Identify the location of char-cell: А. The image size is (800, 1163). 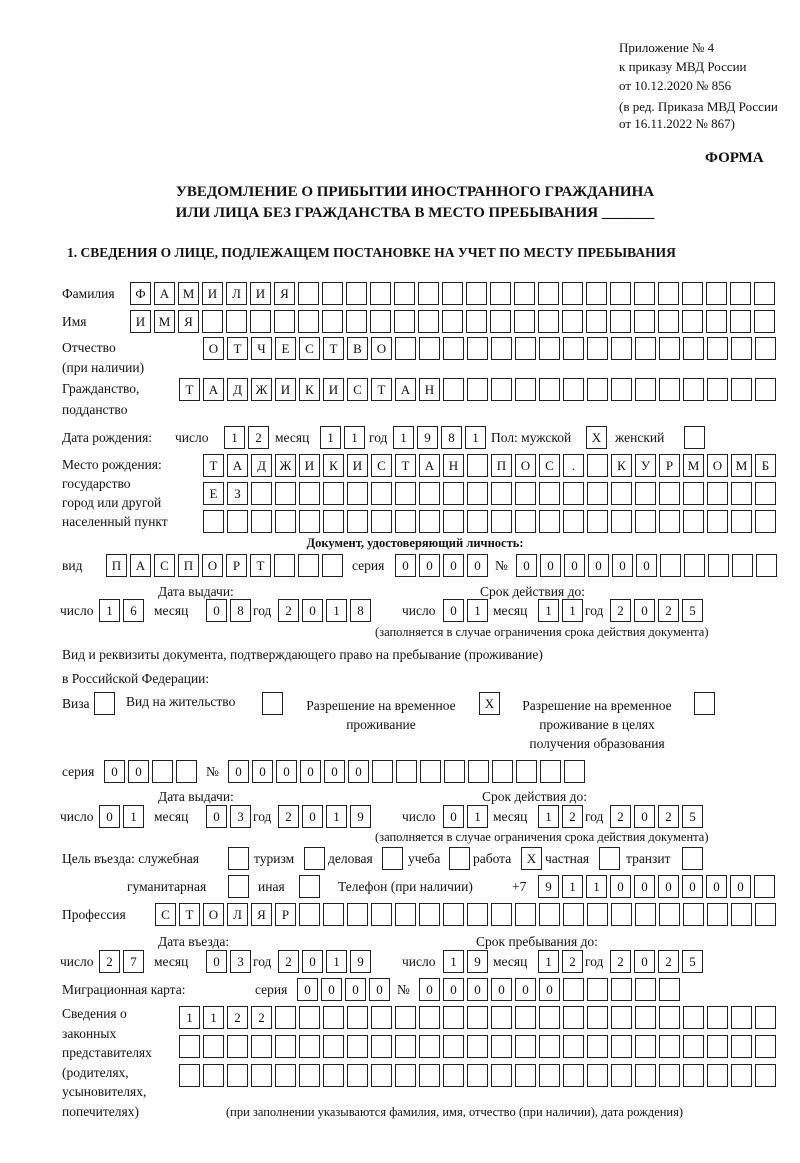
(405, 389).